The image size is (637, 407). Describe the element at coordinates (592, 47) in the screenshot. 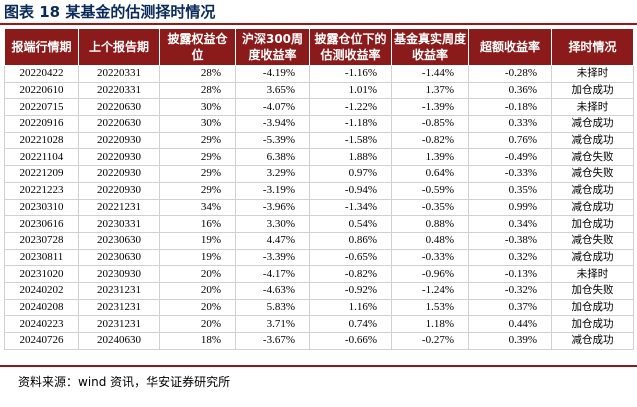

I see `header-timing-result: 择时情况` at that location.